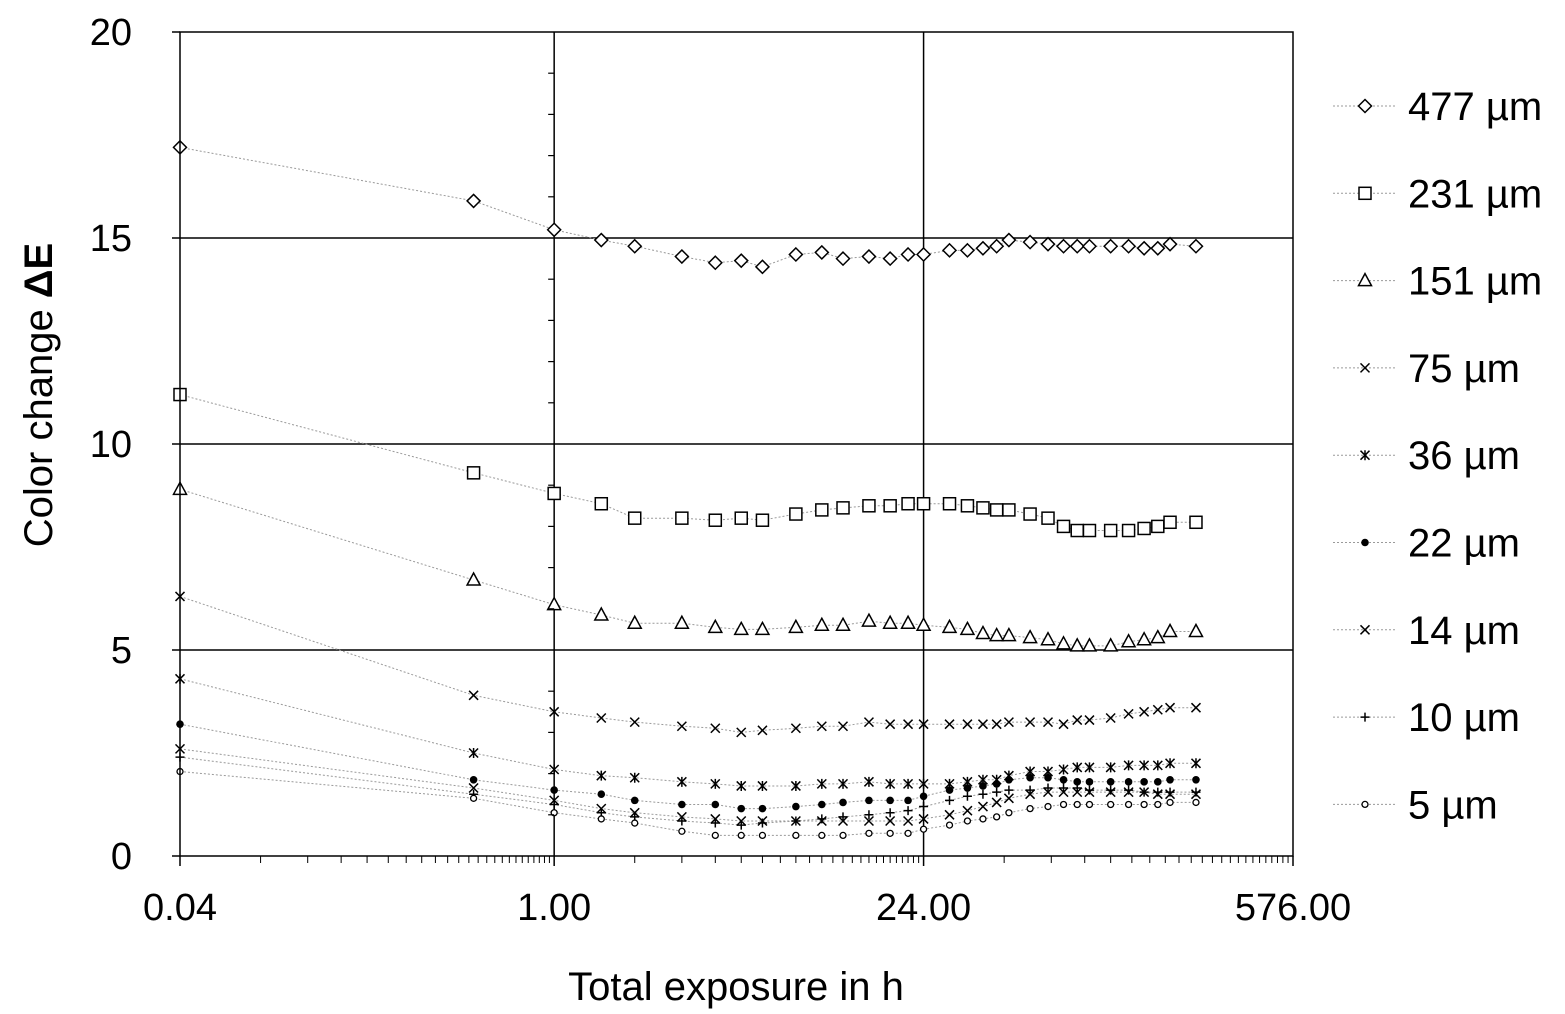 The height and width of the screenshot is (1014, 1565). What do you see at coordinates (1475, 194) in the screenshot?
I see `legend-label: 231 µm` at bounding box center [1475, 194].